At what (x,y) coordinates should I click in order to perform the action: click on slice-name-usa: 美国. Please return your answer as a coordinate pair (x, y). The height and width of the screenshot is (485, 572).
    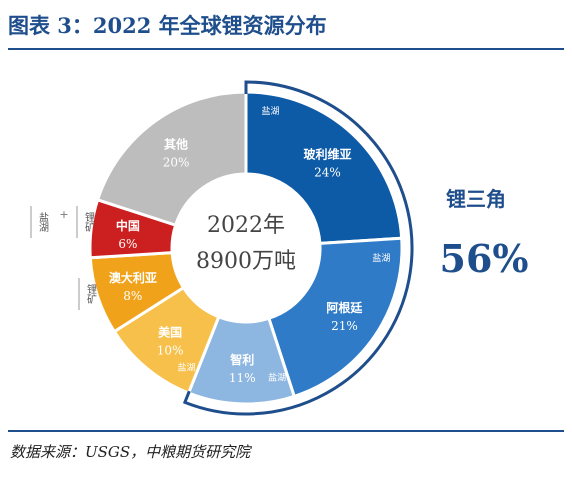
    Looking at the image, I should click on (170, 332).